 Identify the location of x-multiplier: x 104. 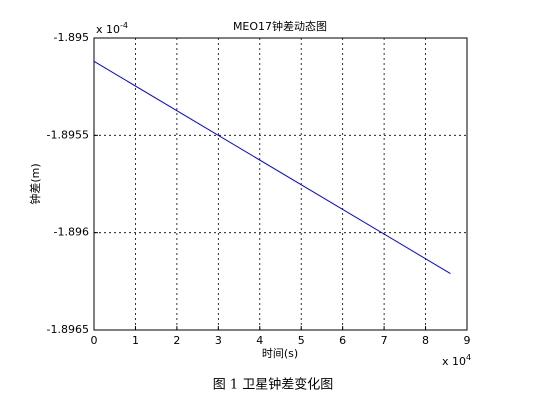
(456, 361).